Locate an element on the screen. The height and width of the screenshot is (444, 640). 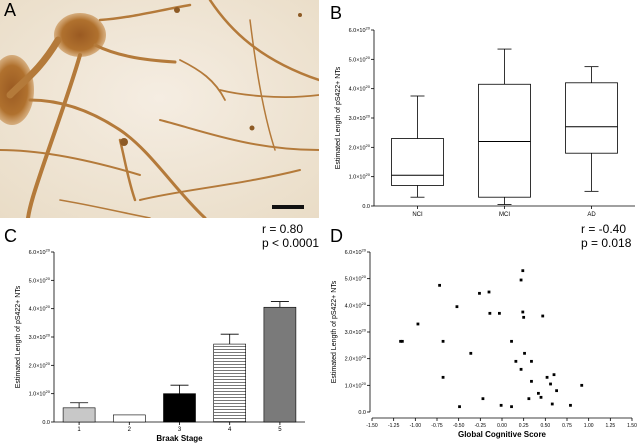
x-tick-label: -1.50 is located at coordinates (372, 426).